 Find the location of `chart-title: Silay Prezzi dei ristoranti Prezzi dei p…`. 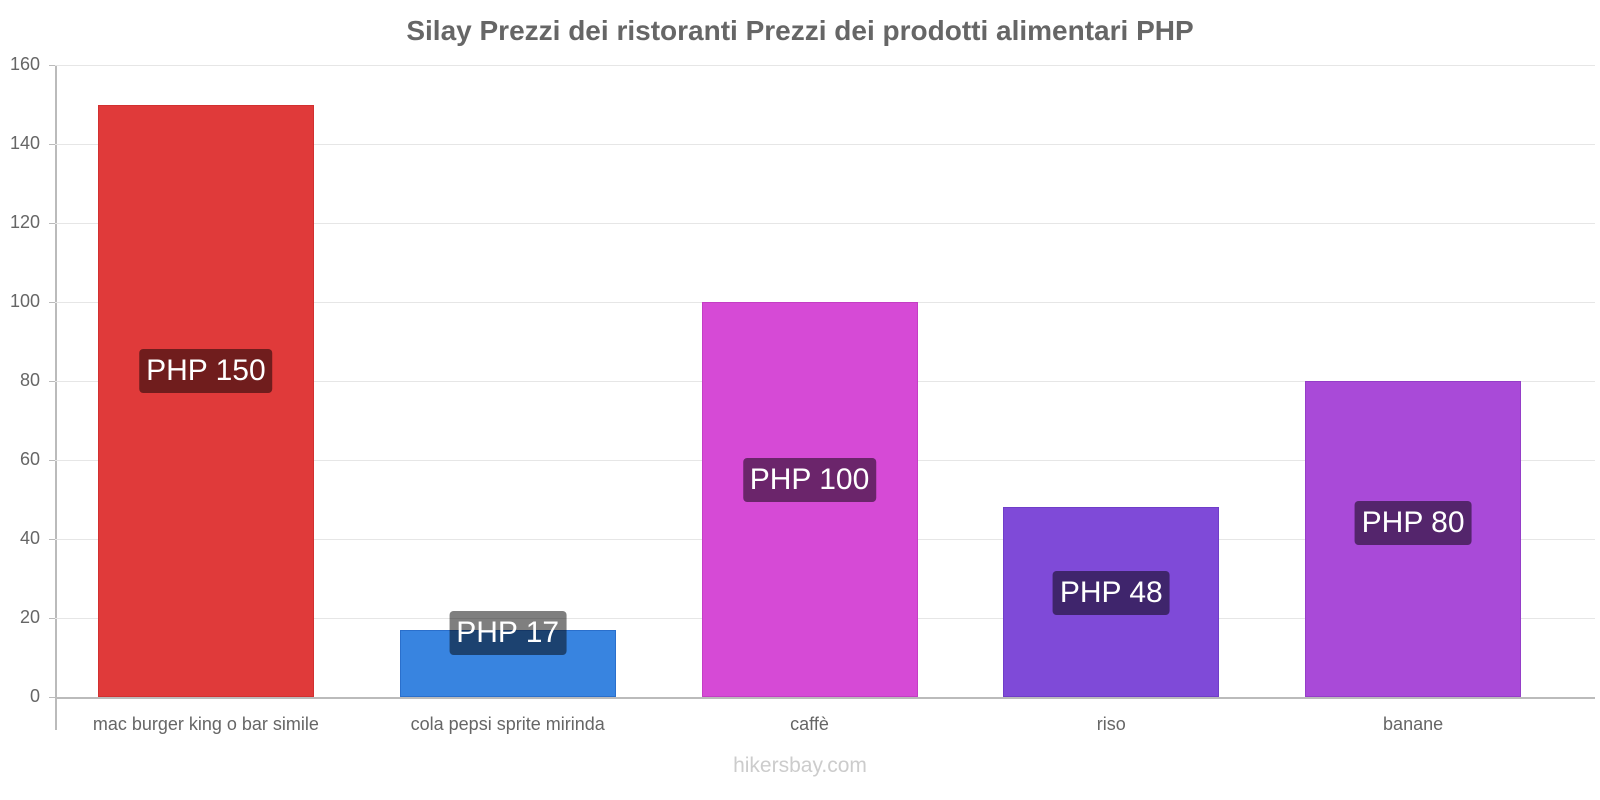

chart-title: Silay Prezzi dei ristoranti Prezzi dei p… is located at coordinates (800, 30).